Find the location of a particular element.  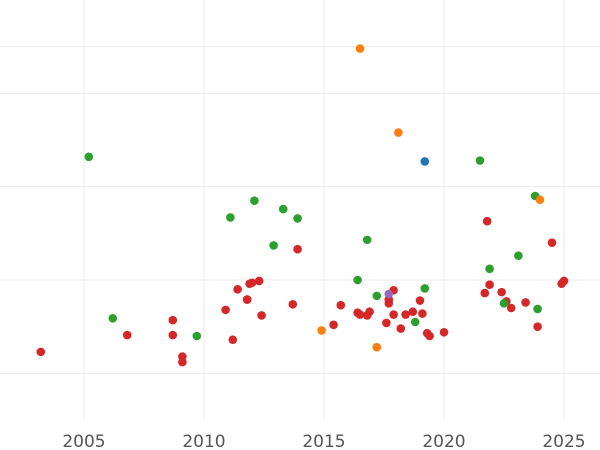

x-tick-label-2020: 2020 is located at coordinates (443, 441).